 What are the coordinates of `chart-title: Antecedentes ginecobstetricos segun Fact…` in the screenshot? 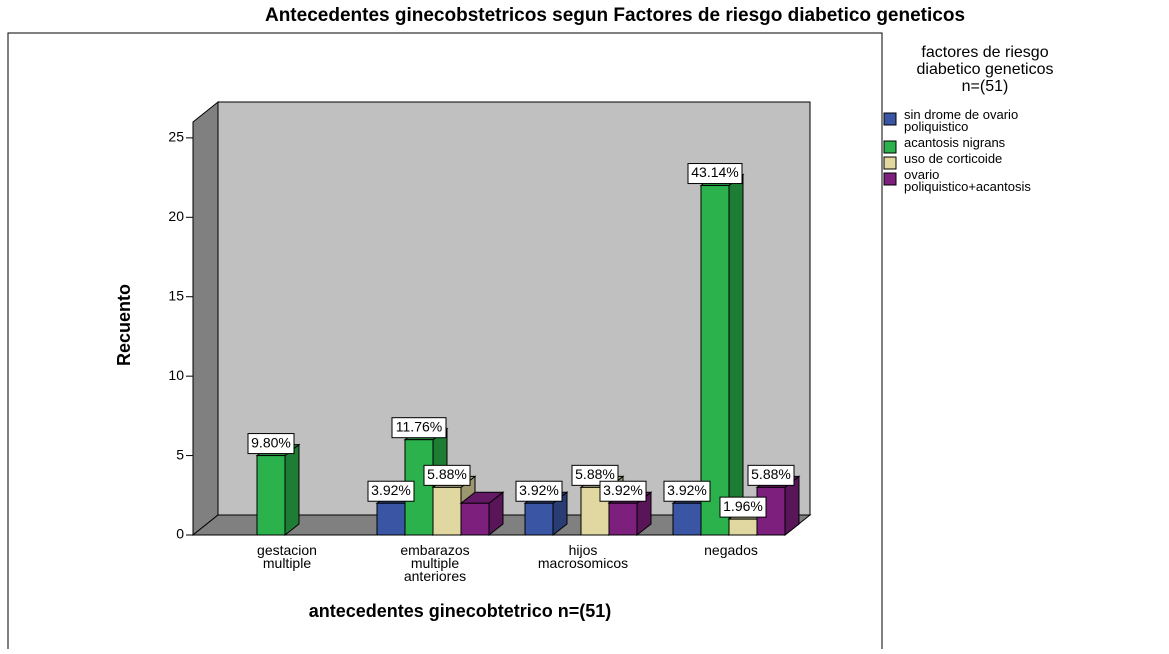 It's located at (615, 15).